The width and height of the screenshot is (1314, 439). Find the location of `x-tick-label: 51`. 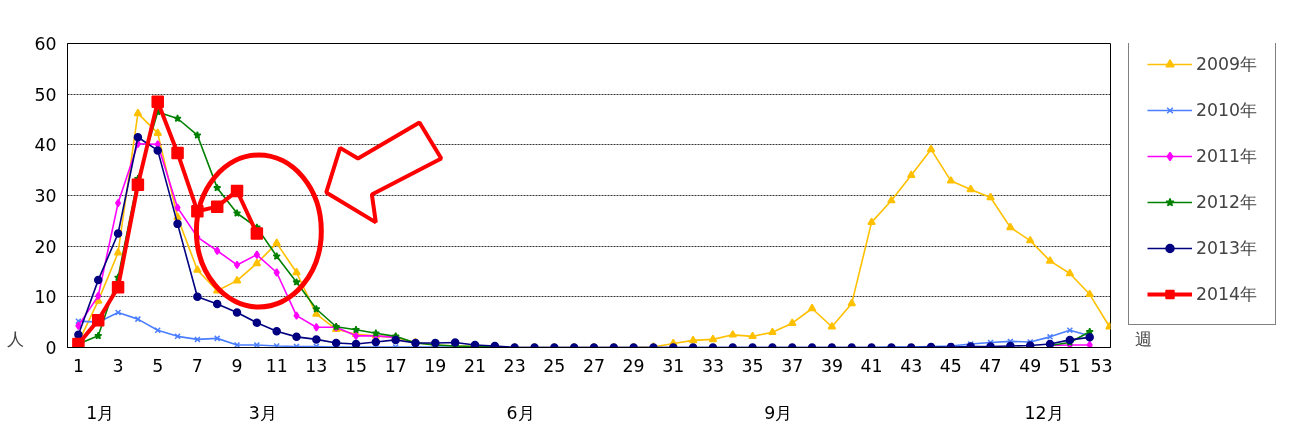

x-tick-label: 51 is located at coordinates (1069, 365).